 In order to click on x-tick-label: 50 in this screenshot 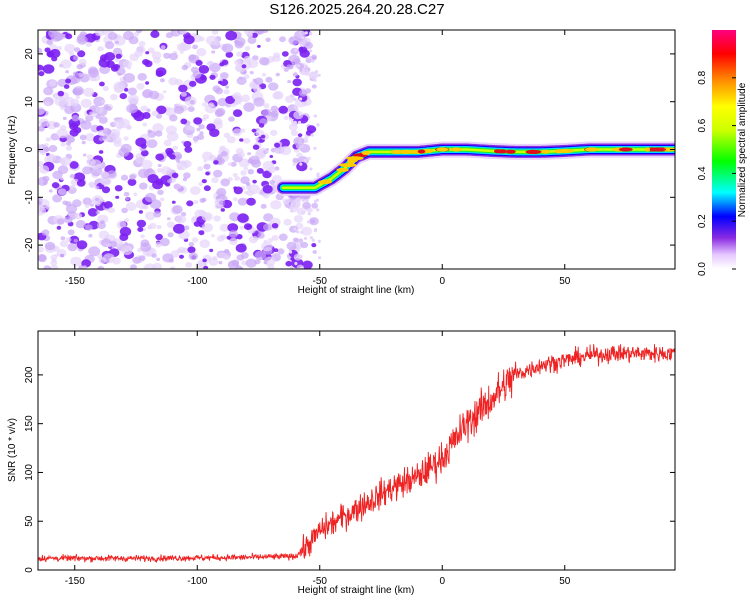, I will do `click(565, 581)`.